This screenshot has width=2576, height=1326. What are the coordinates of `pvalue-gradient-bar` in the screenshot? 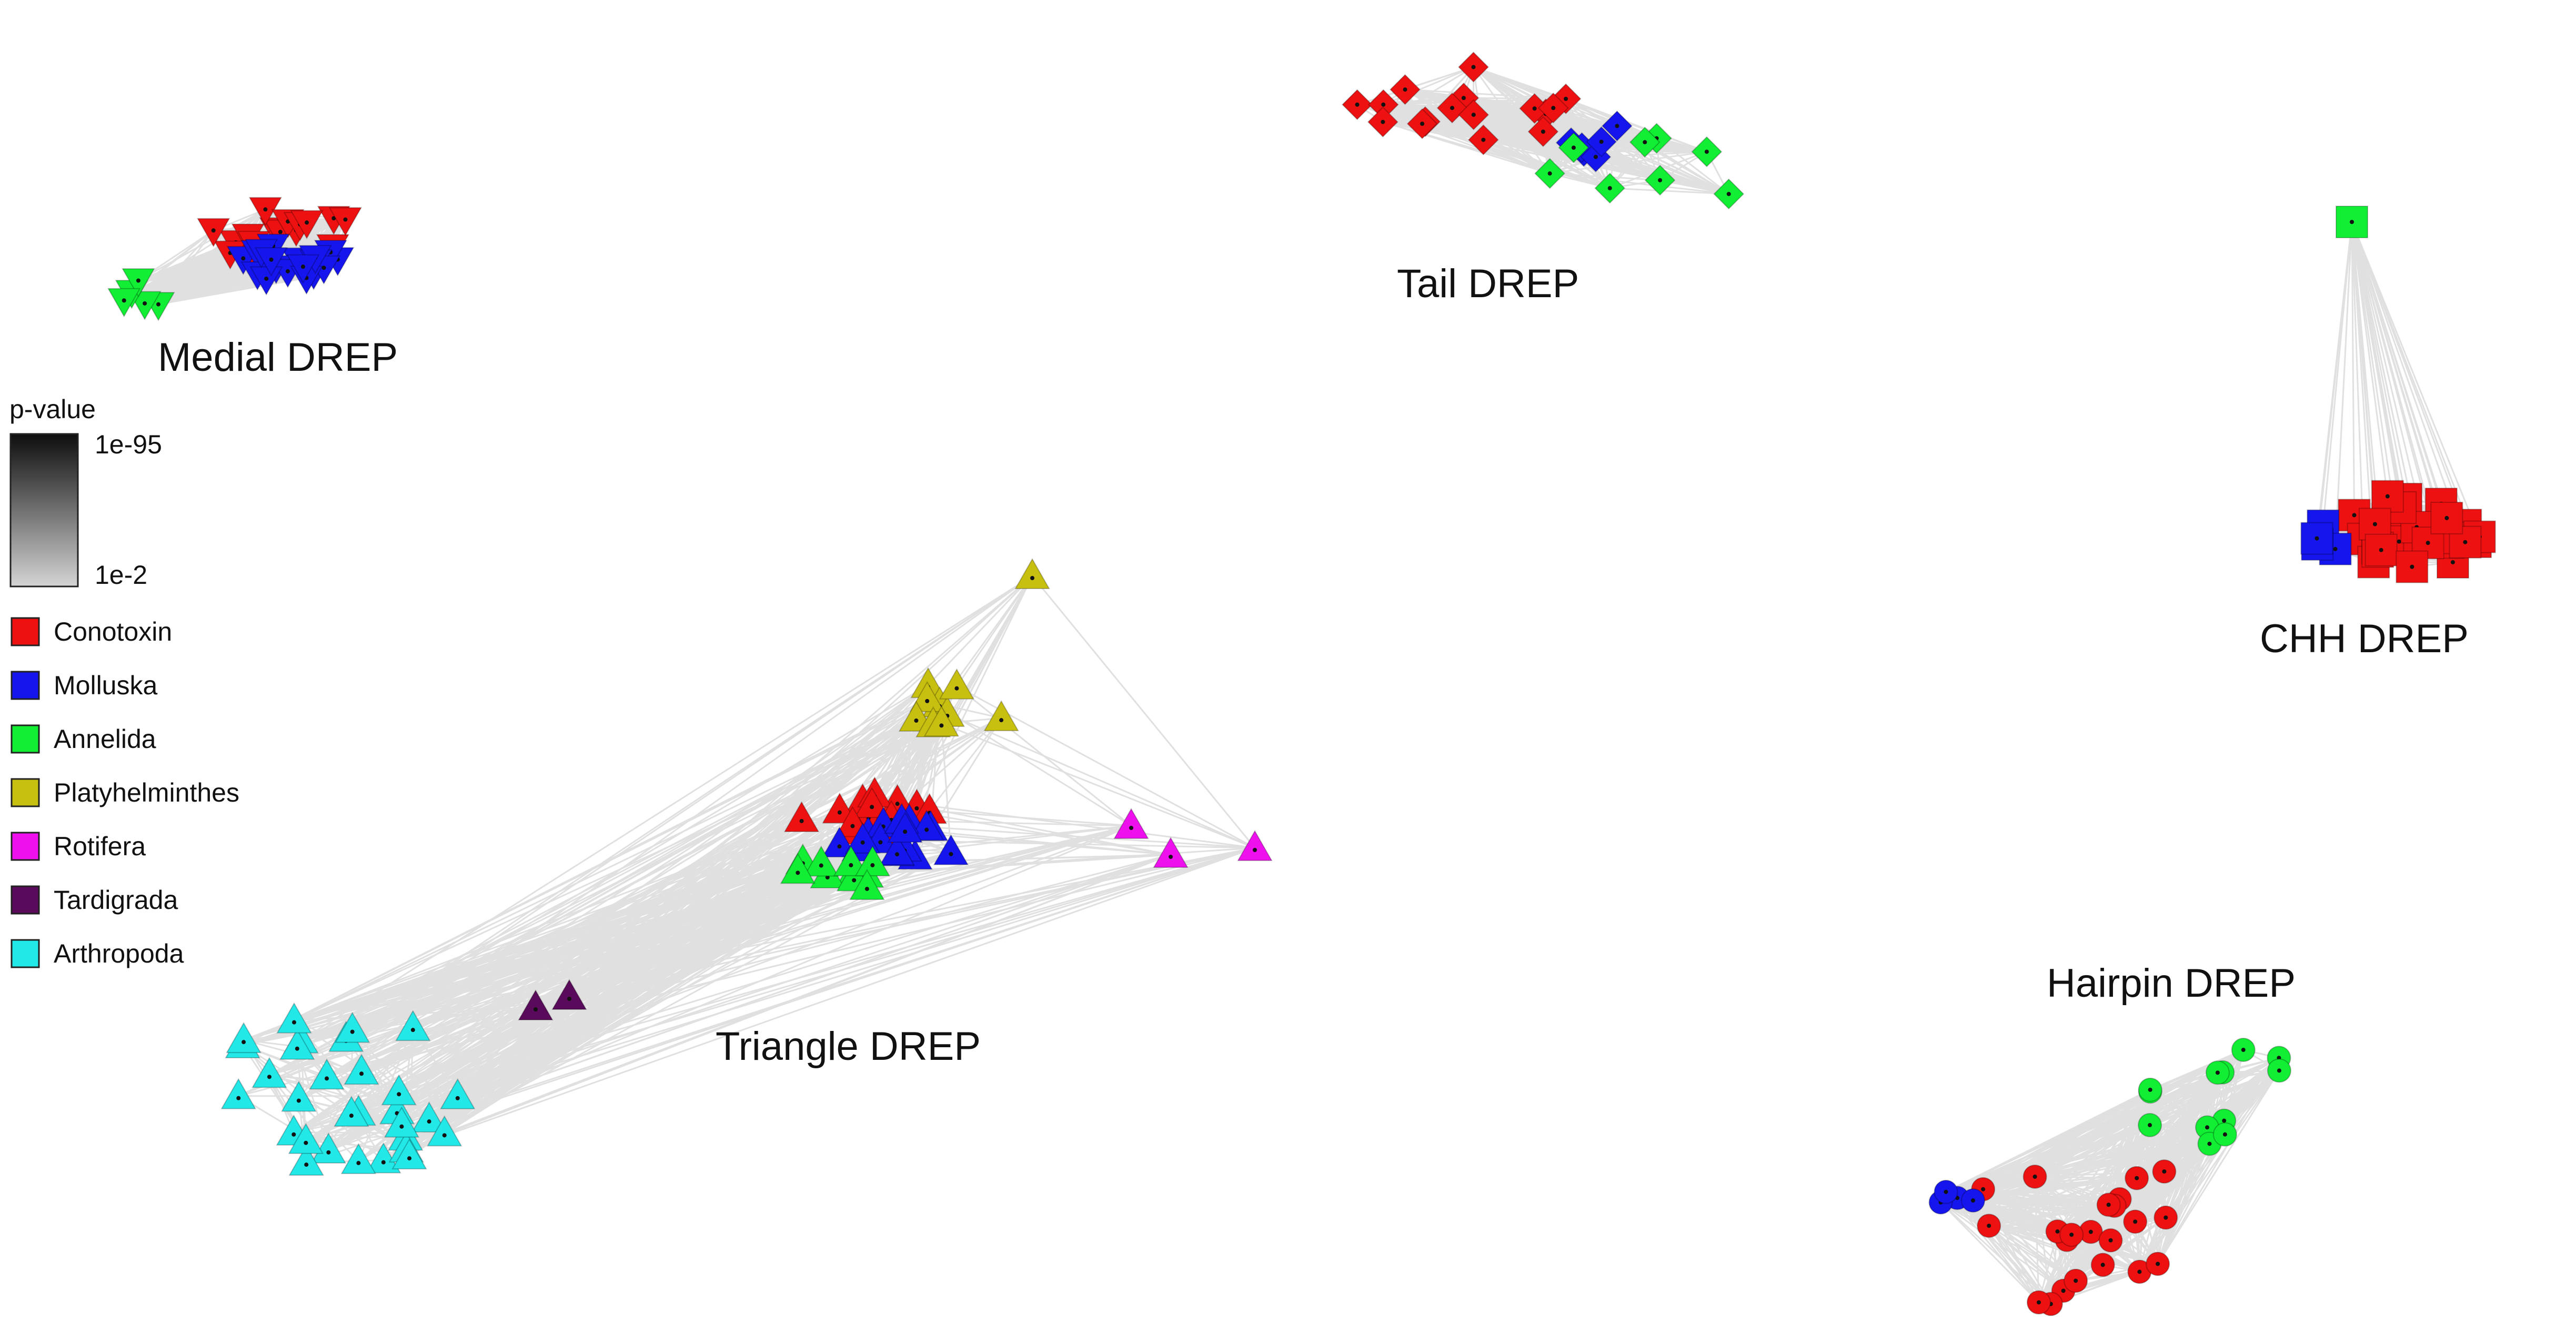 It's located at (44, 510).